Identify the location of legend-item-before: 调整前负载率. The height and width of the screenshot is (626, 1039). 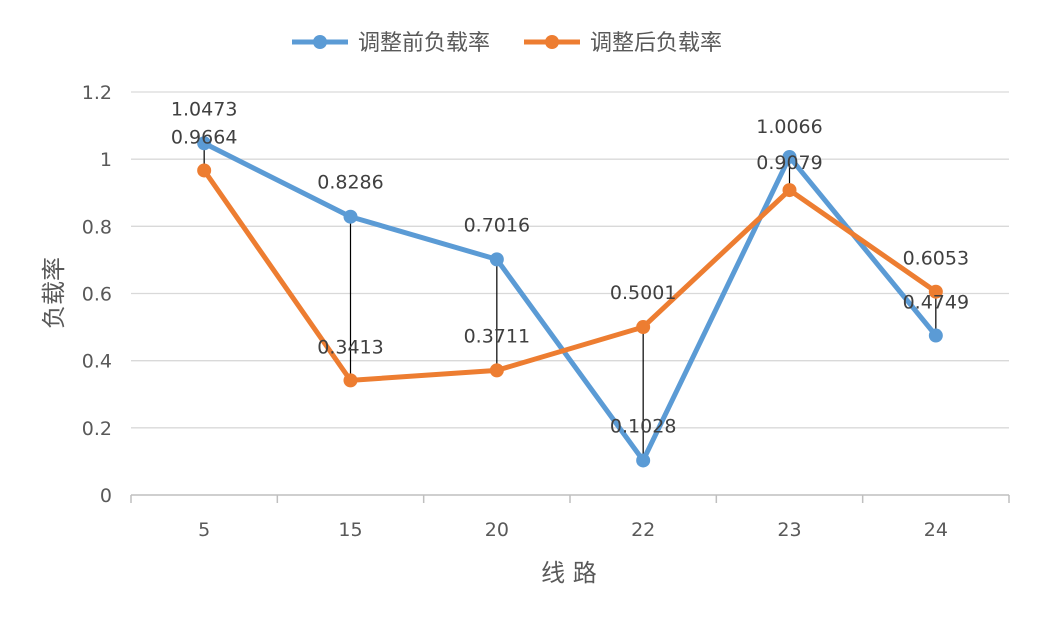
(391, 43).